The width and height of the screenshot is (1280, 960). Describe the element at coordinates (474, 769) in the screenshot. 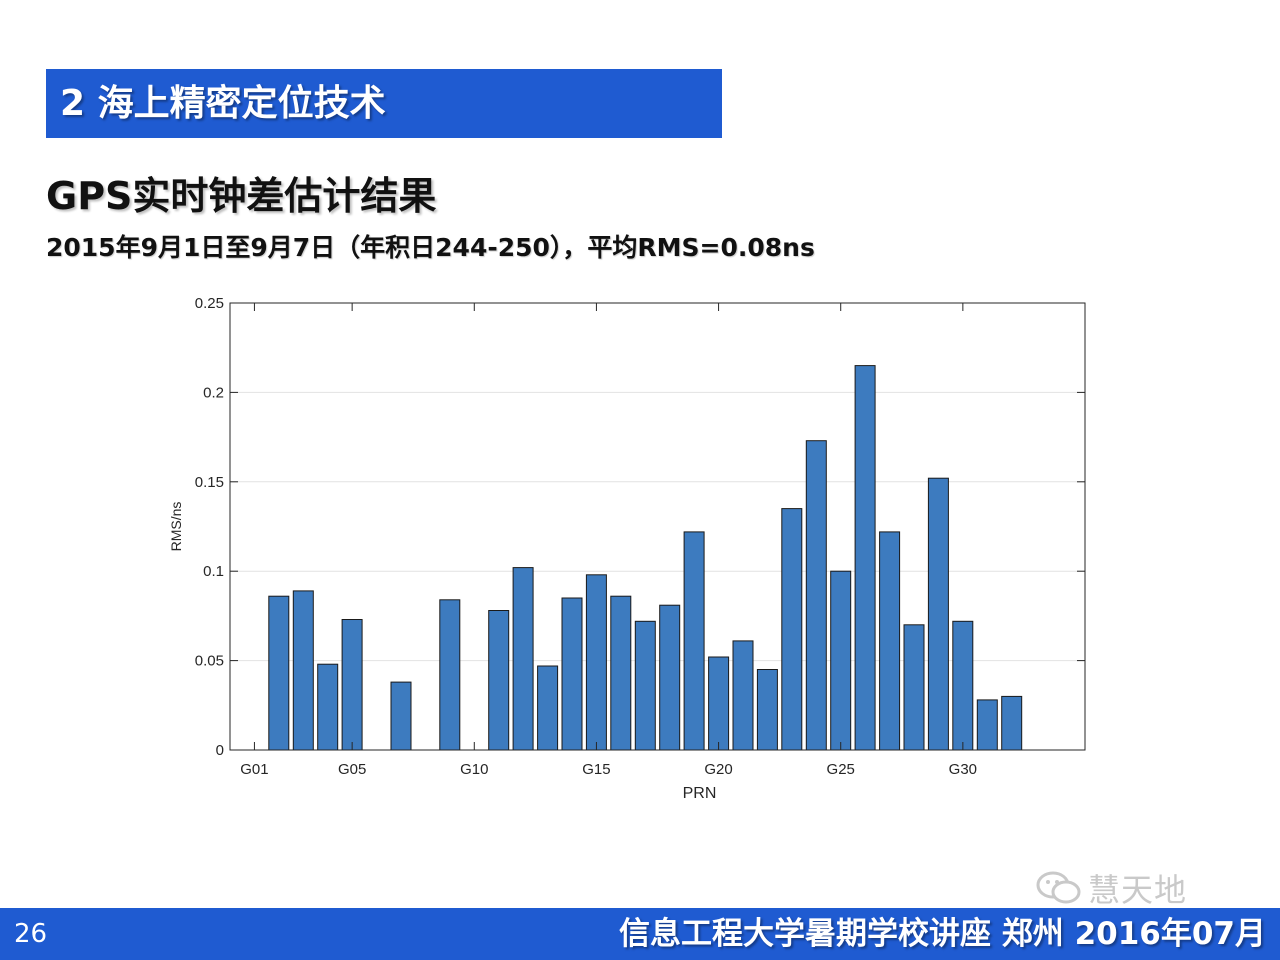

I see `x-tick-label: G10` at that location.